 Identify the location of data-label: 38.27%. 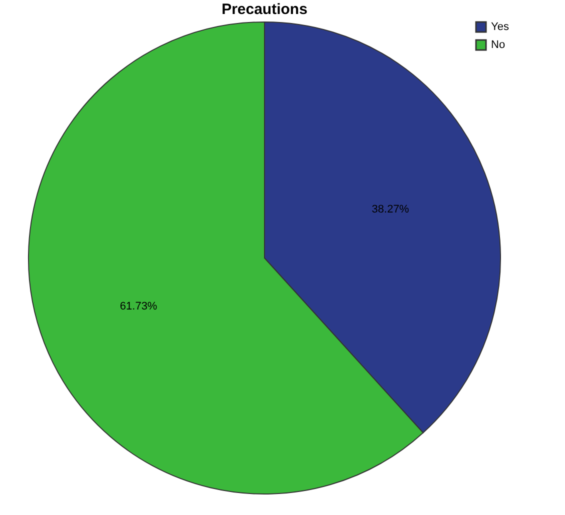
(391, 209).